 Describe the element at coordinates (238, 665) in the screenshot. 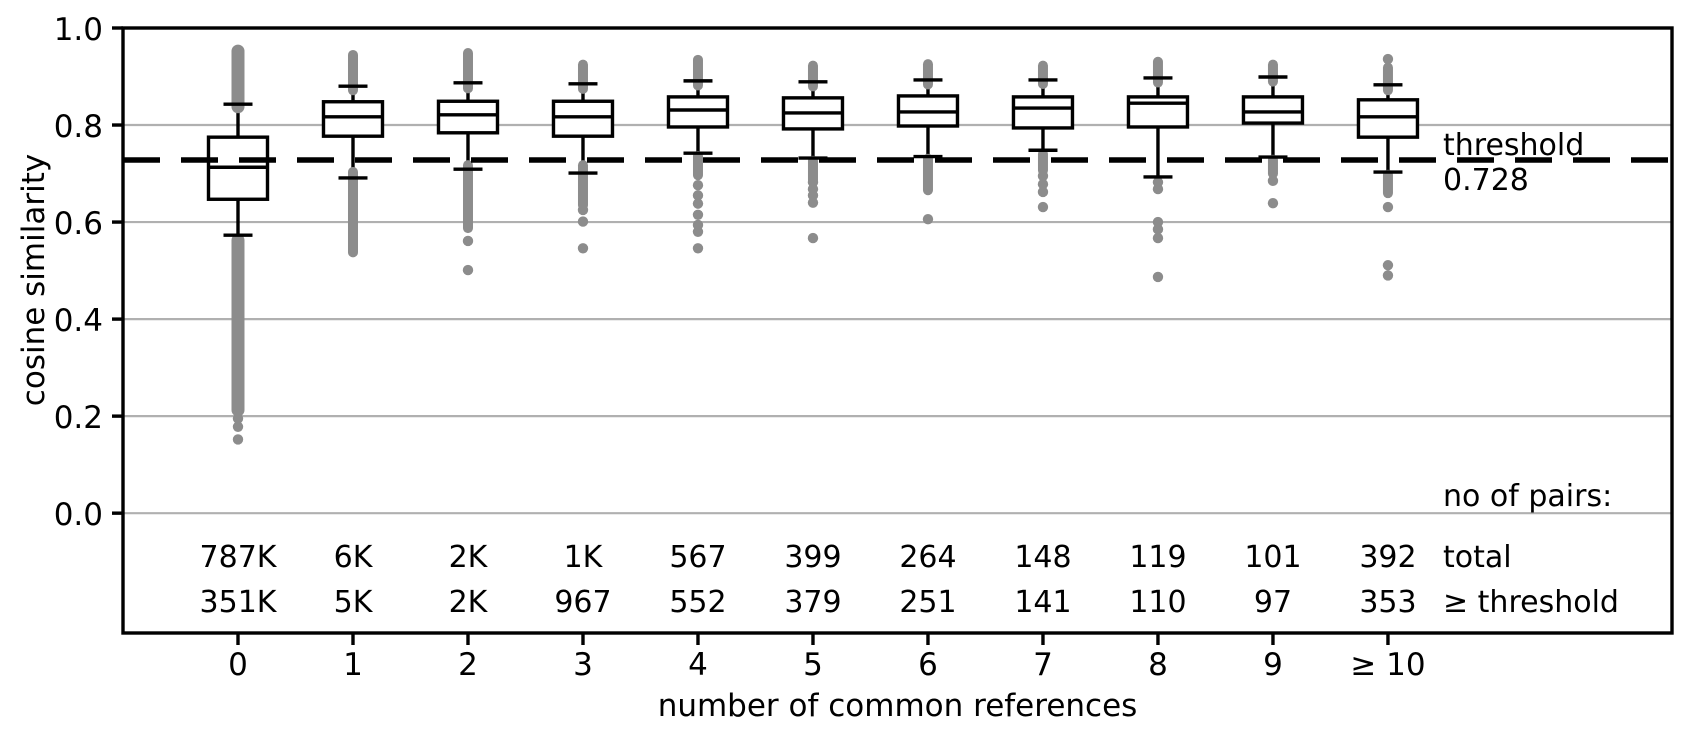

I see `x-tick-label: 0` at that location.